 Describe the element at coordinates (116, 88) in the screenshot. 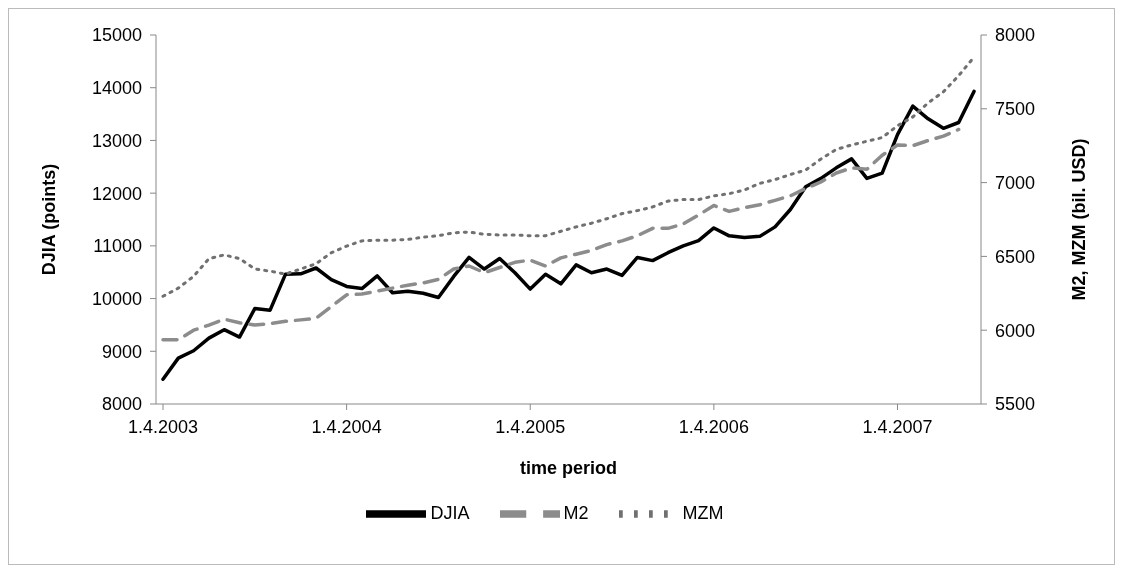

I see `y-tick-label: 14000` at that location.